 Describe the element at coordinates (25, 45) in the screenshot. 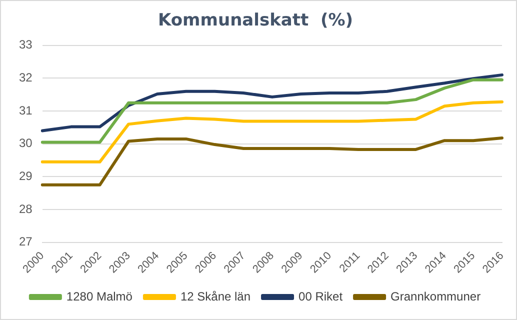

I see `y-tick-label: 33` at that location.